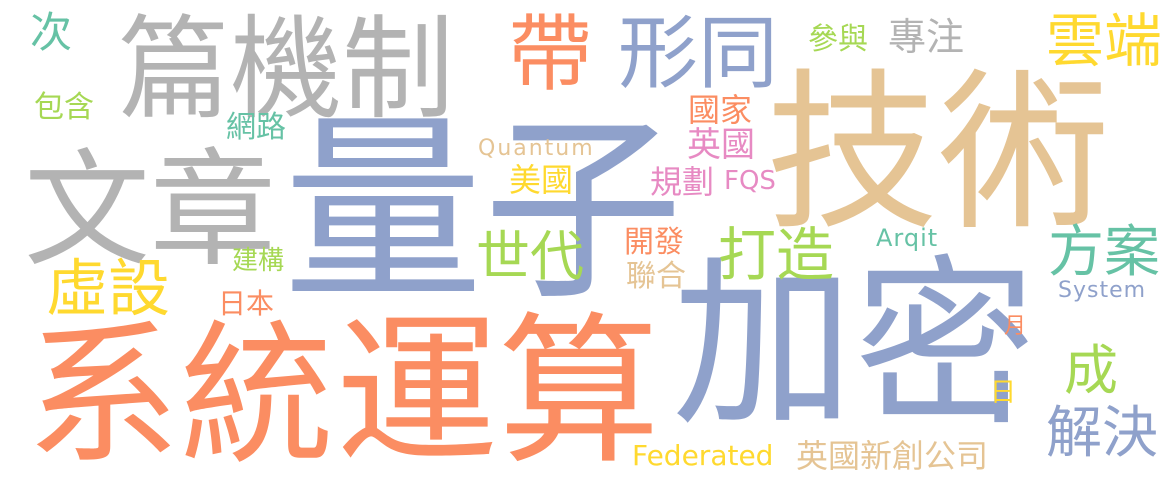 This screenshot has width=1175, height=482. Describe the element at coordinates (498, 390) in the screenshot. I see `word-yunsuan: 運算` at that location.